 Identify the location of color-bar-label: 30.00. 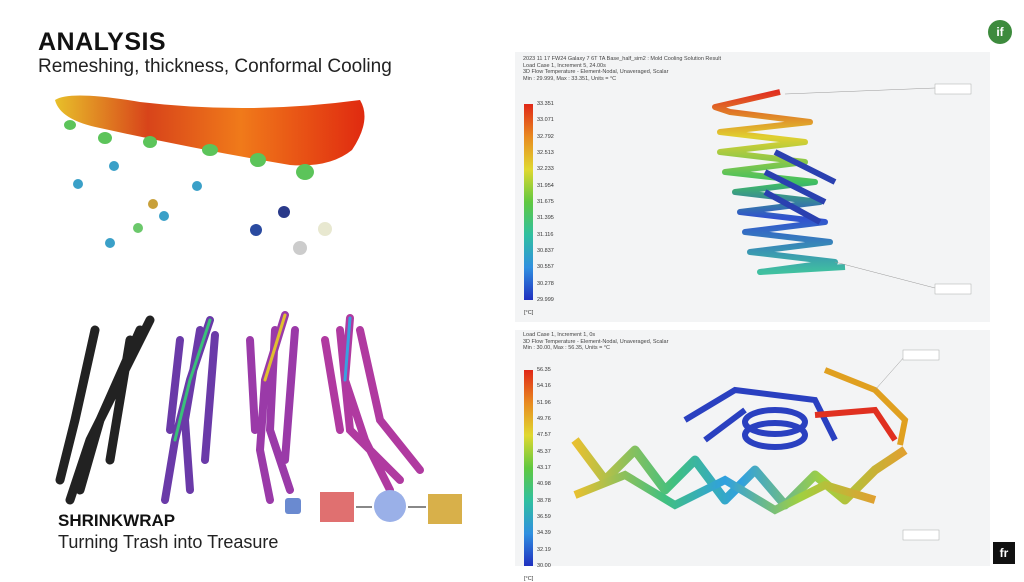
(544, 566).